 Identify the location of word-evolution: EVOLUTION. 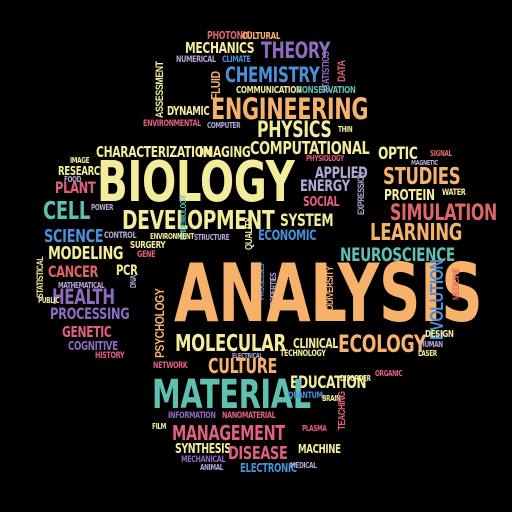
(437, 299).